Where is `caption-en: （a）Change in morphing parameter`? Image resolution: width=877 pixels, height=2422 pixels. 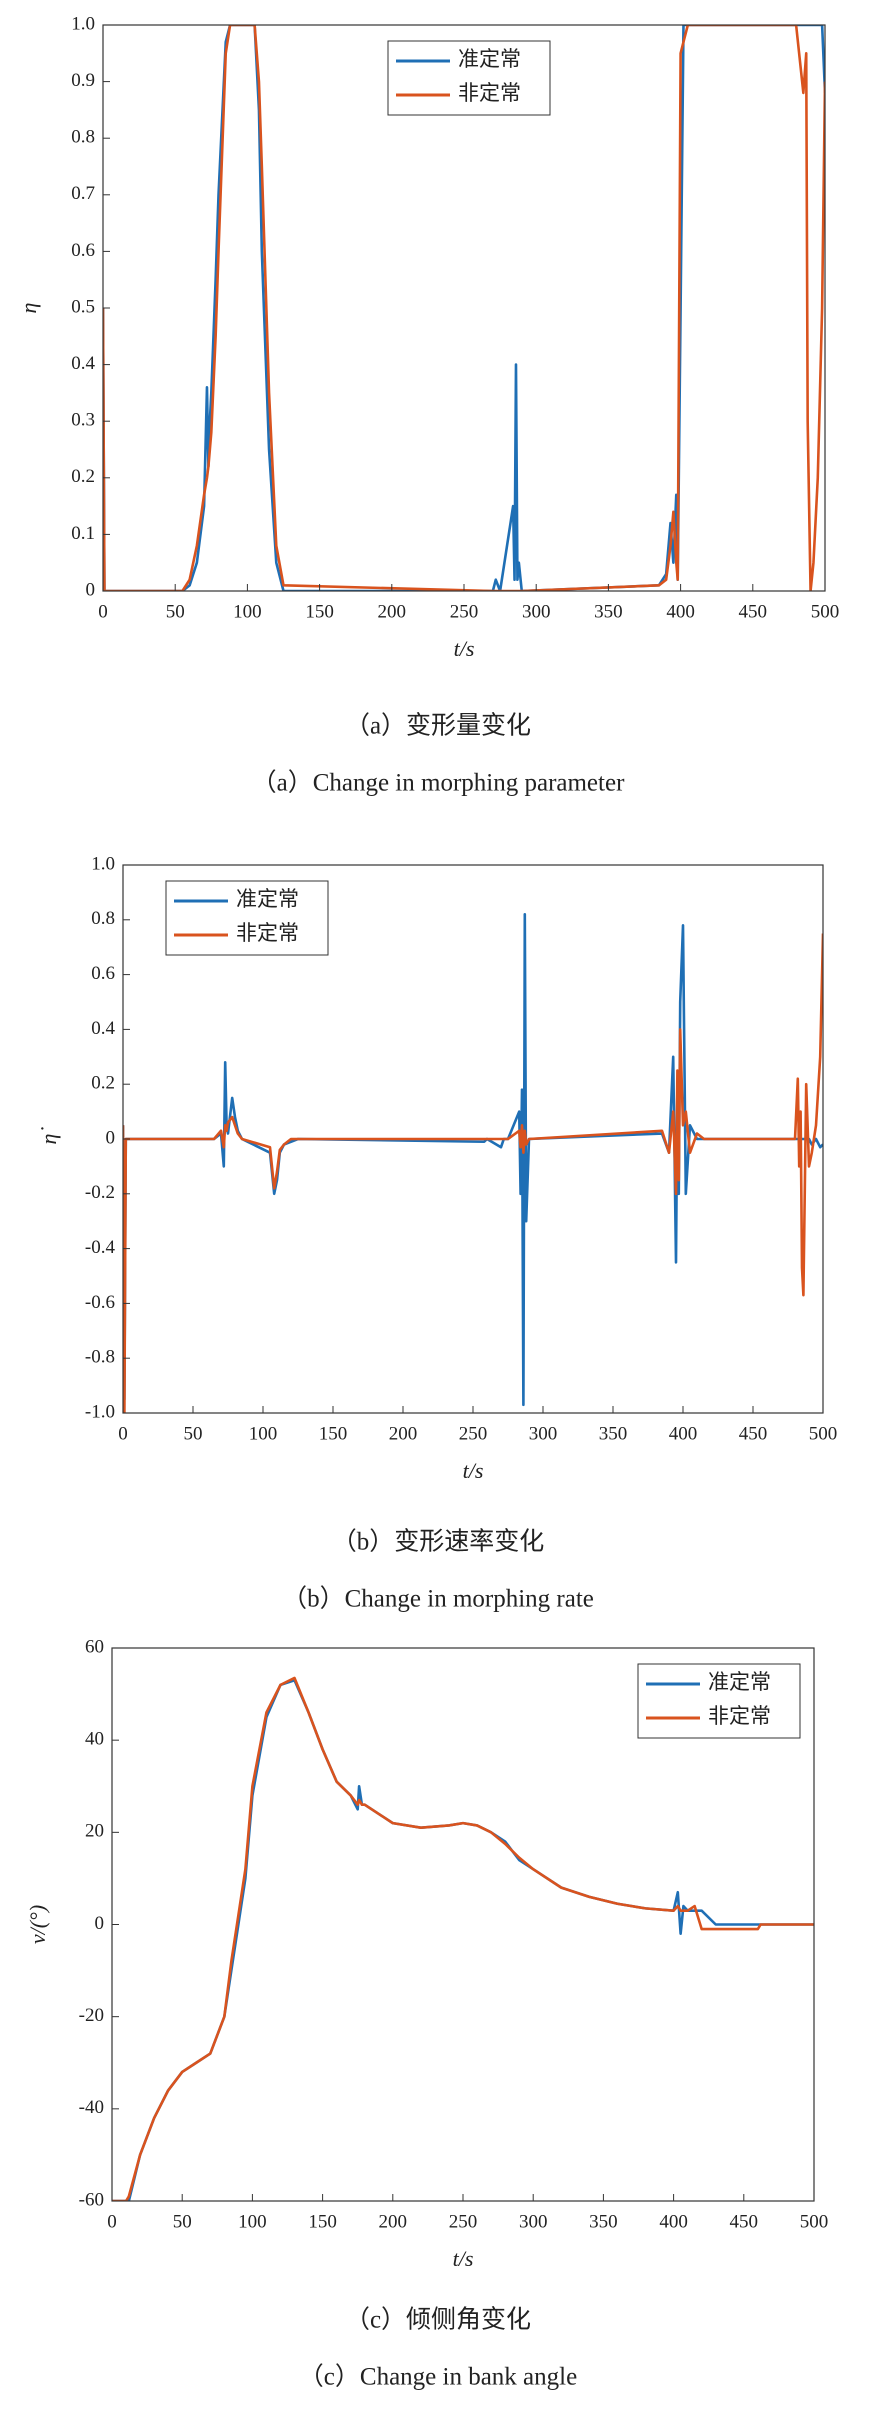
caption-en: （a）Change in morphing parameter is located at coordinates (438, 783).